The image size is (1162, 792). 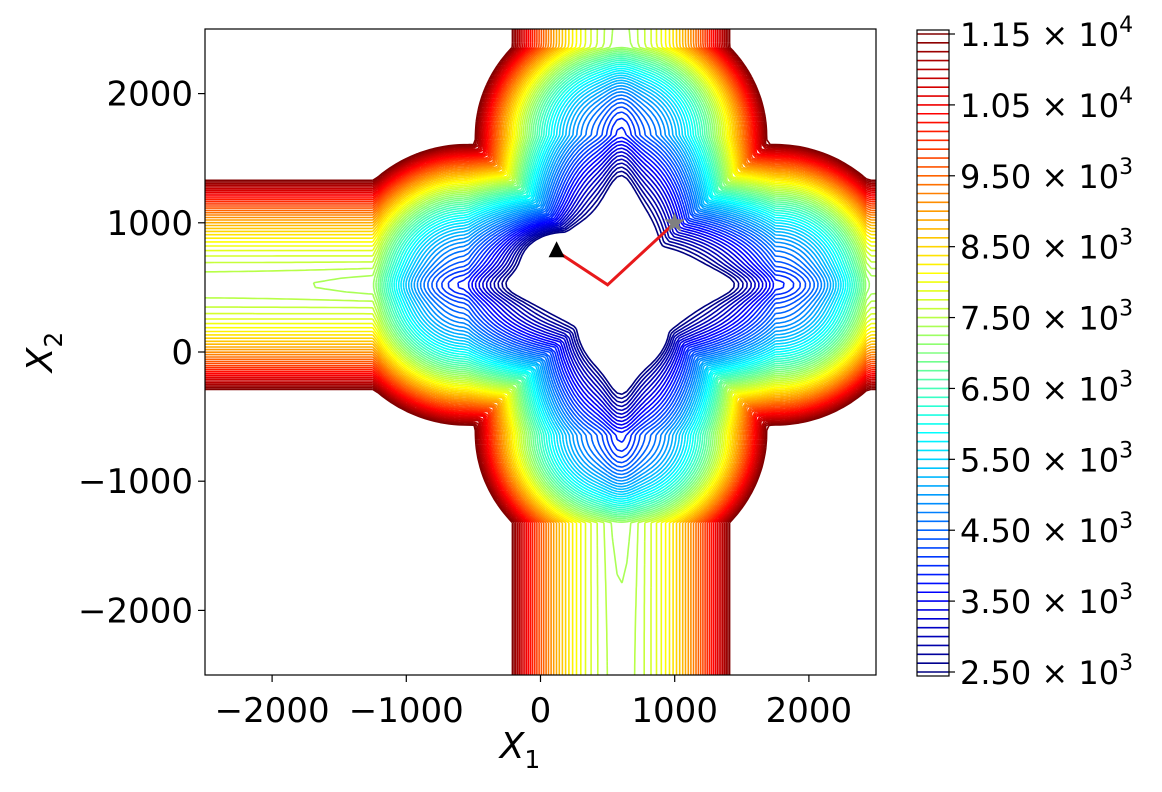 What do you see at coordinates (674, 711) in the screenshot?
I see `x-tick-label-3: 1000` at bounding box center [674, 711].